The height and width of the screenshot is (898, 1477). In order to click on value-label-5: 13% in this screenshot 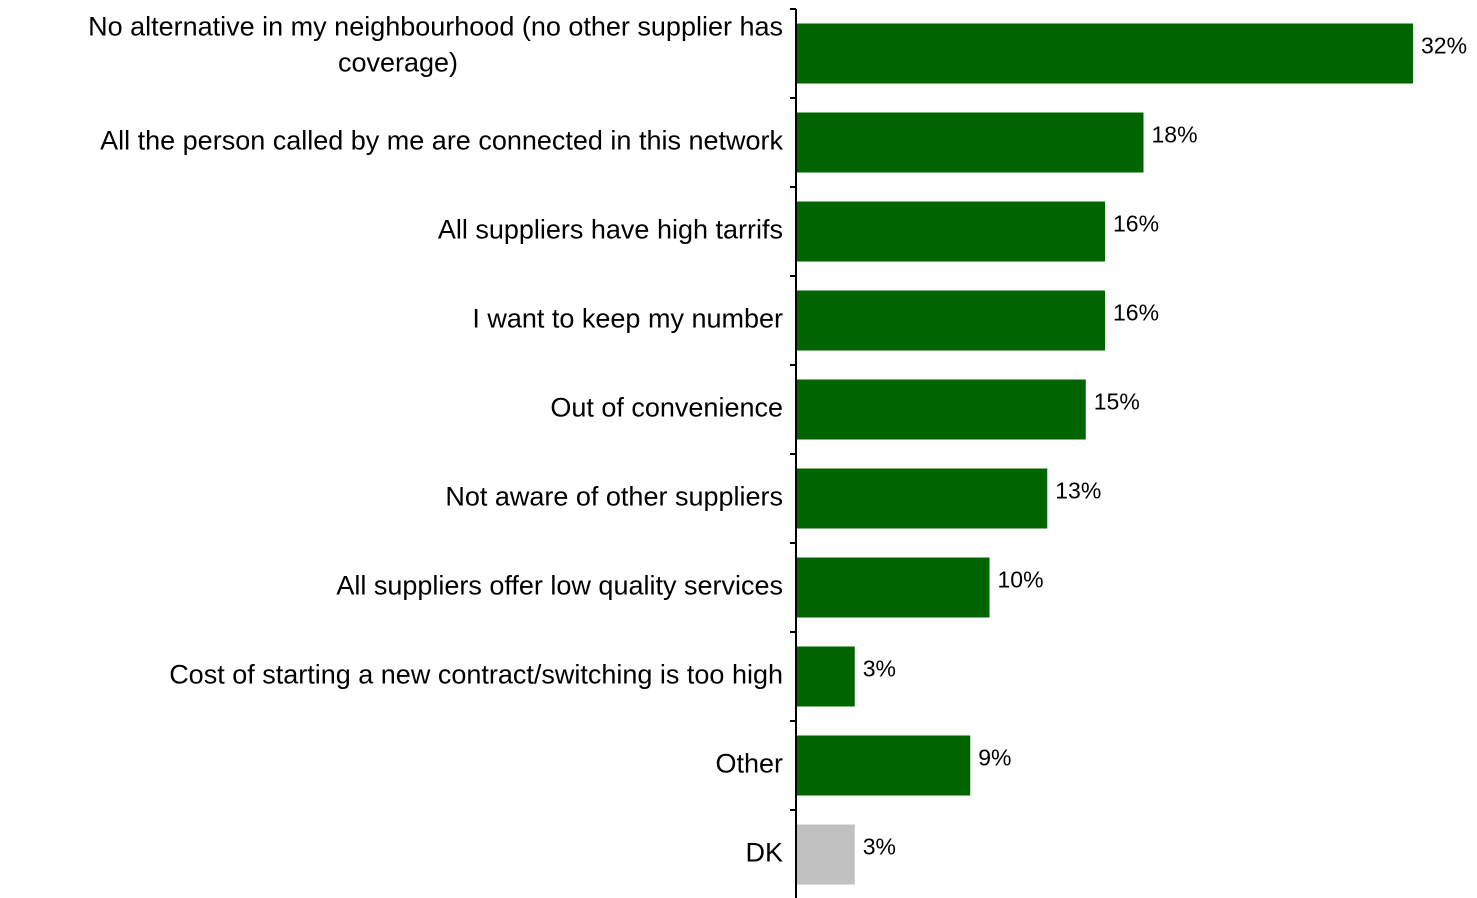, I will do `click(1078, 491)`.